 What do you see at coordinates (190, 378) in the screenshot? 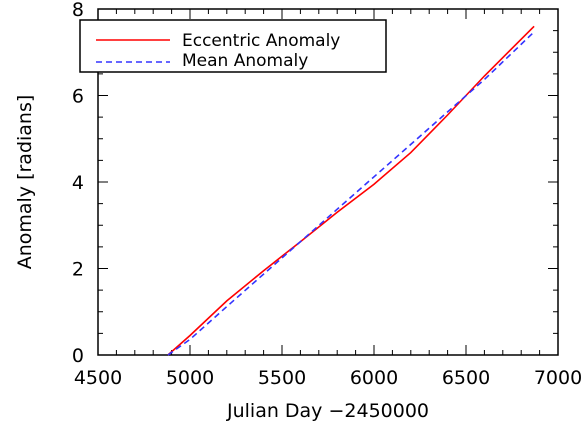
I see `x-tick-label: 5000` at bounding box center [190, 378].